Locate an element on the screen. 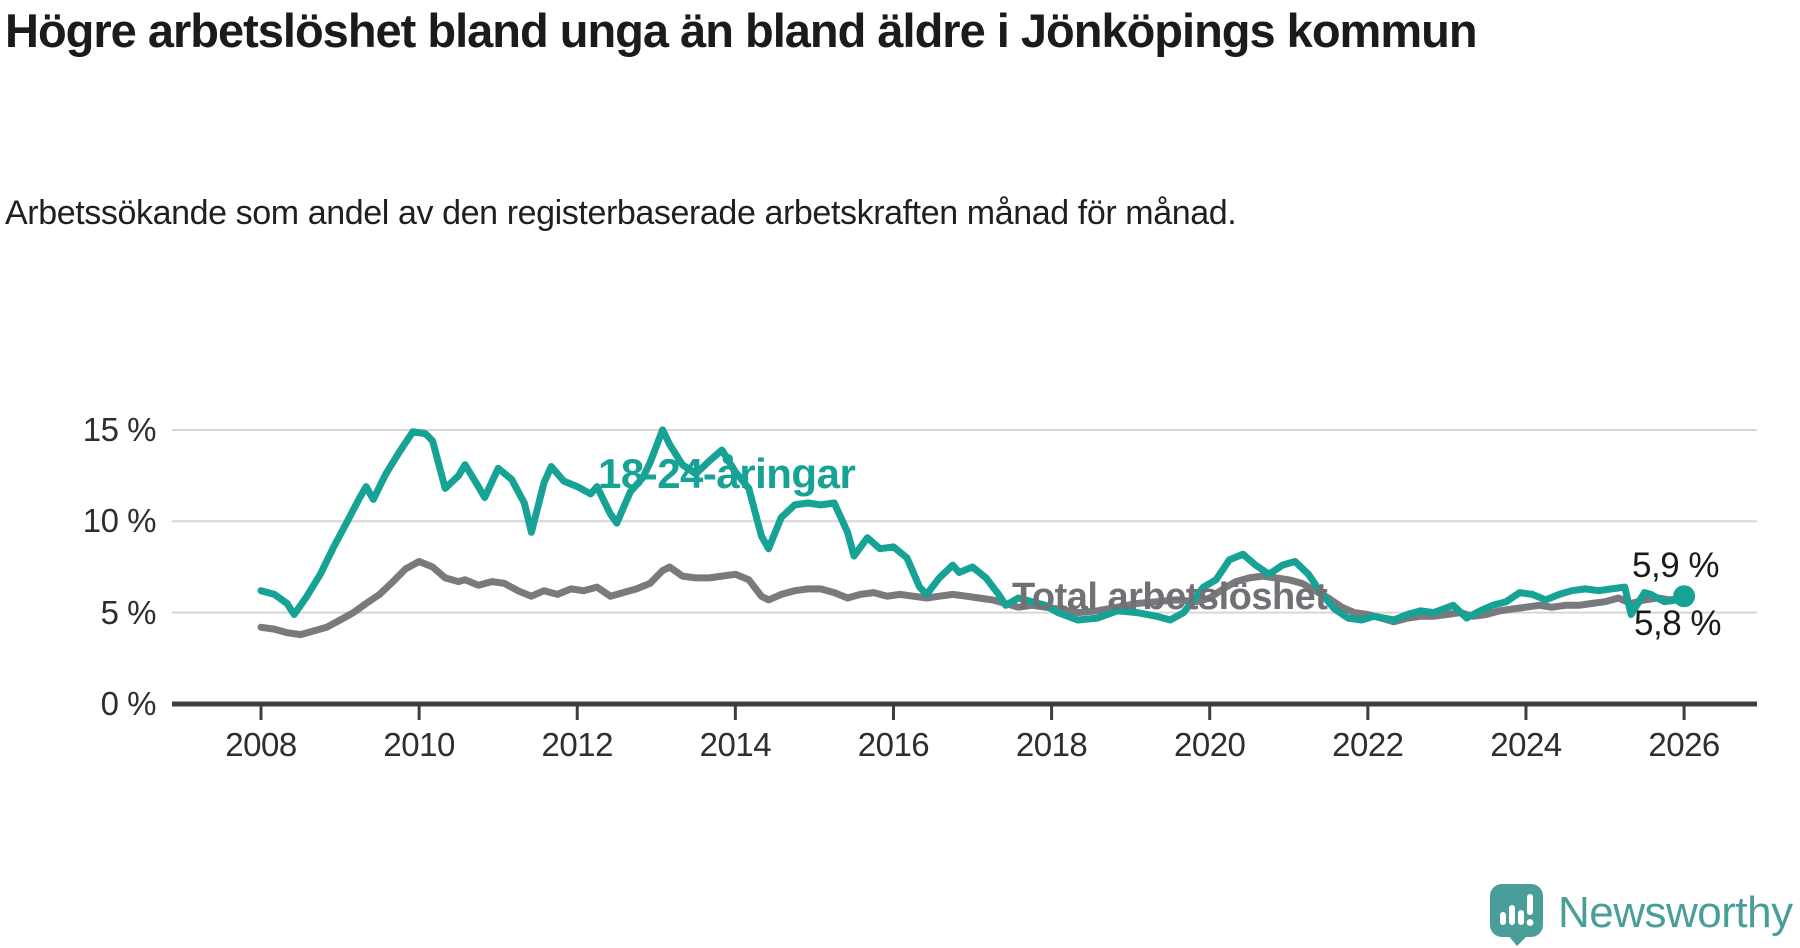 The image size is (1800, 948). y-tick-label: 5 % is located at coordinates (128, 612).